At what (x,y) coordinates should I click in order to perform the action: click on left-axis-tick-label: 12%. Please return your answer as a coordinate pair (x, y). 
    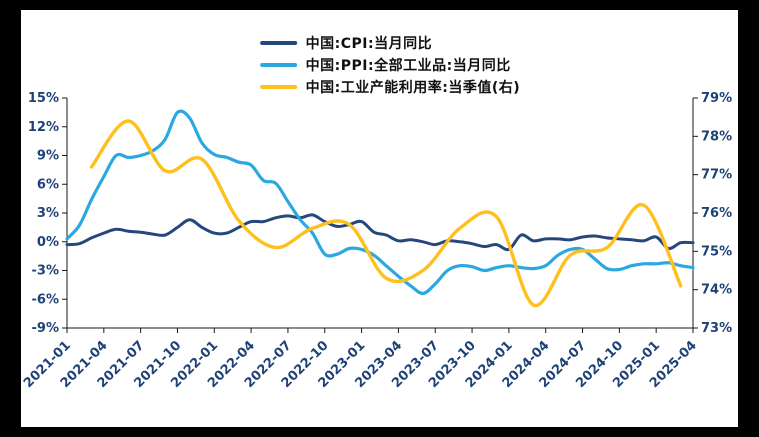
    Looking at the image, I should click on (43, 127).